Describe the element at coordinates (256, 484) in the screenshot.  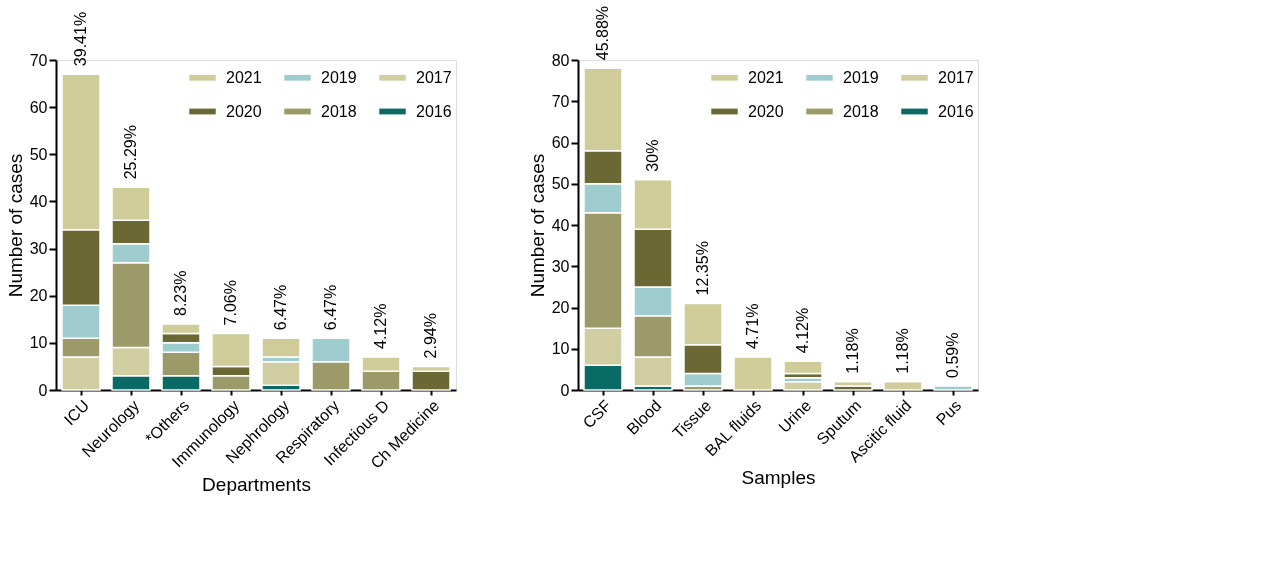
I see `x-axis-title: Departments` at that location.